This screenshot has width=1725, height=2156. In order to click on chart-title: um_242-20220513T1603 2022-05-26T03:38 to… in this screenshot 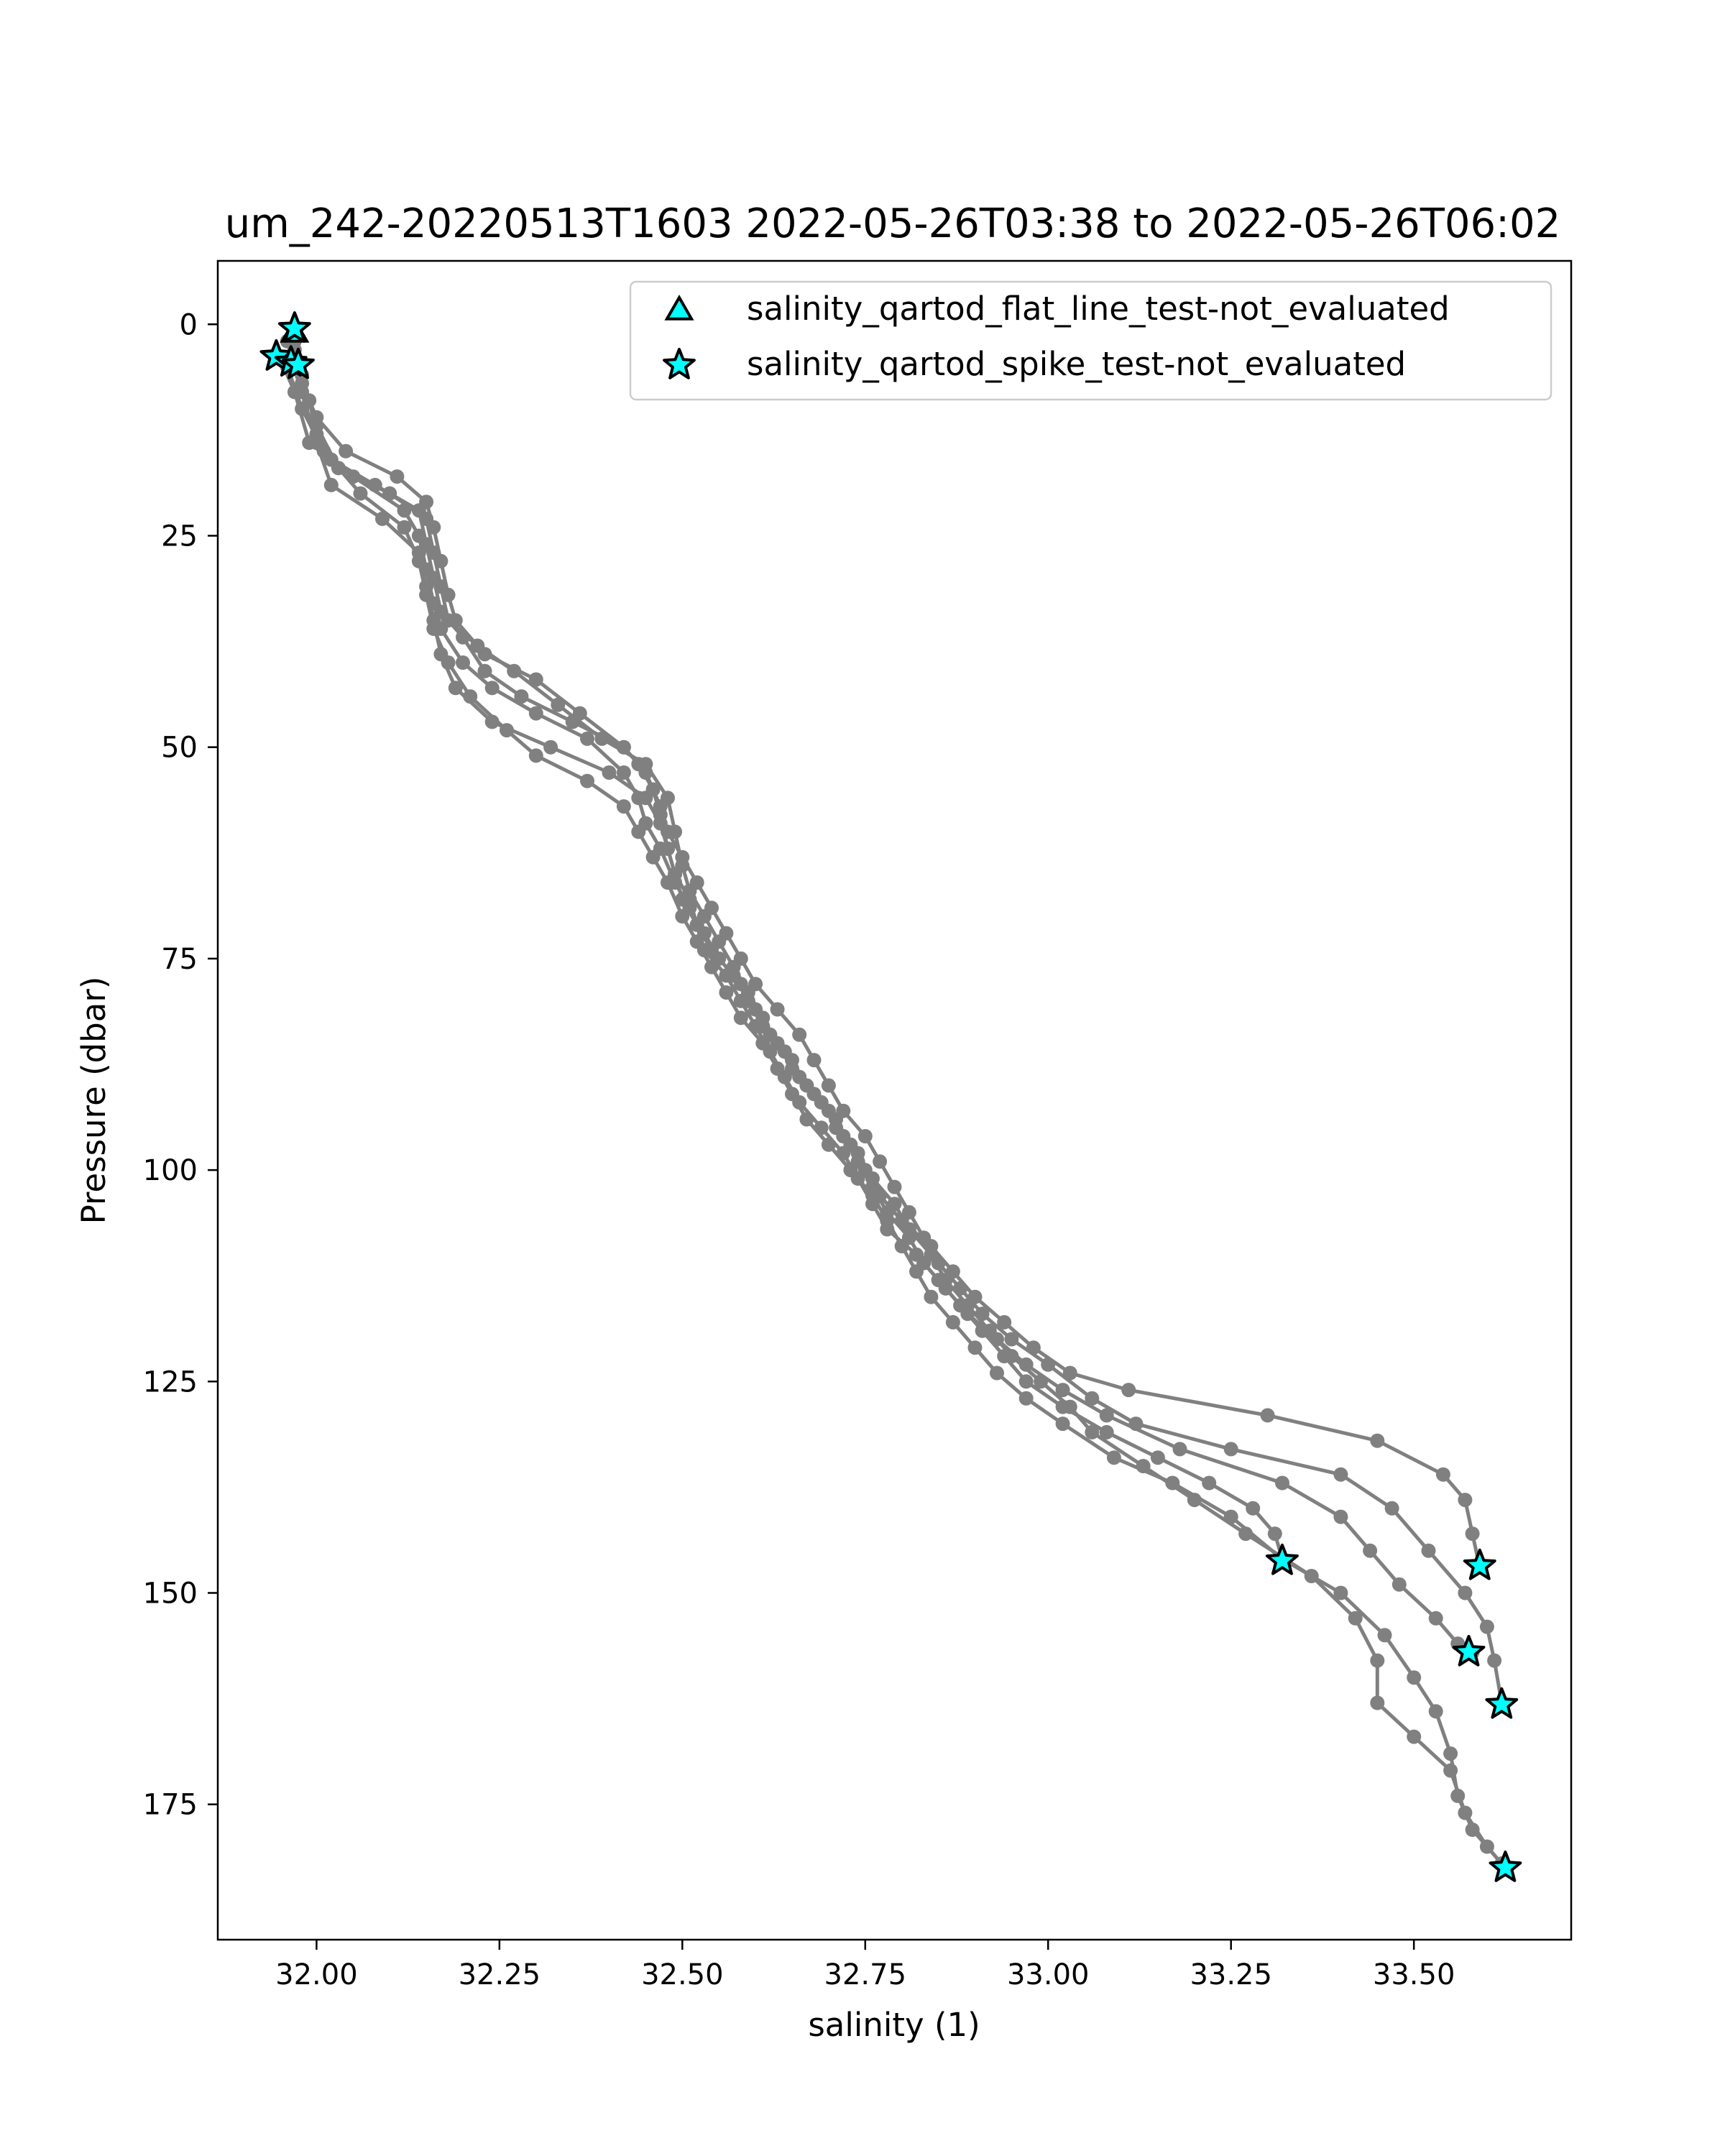, I will do `click(893, 224)`.